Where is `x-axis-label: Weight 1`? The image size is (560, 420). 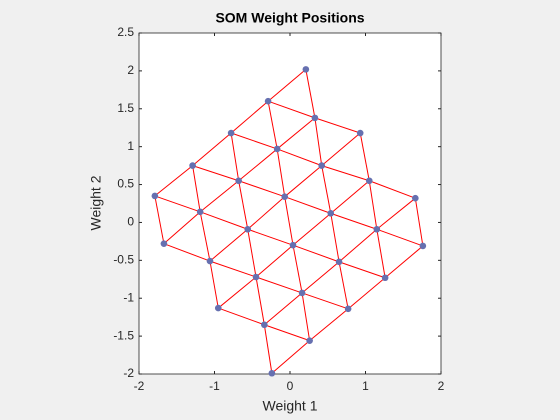 x-axis-label: Weight 1 is located at coordinates (290, 406).